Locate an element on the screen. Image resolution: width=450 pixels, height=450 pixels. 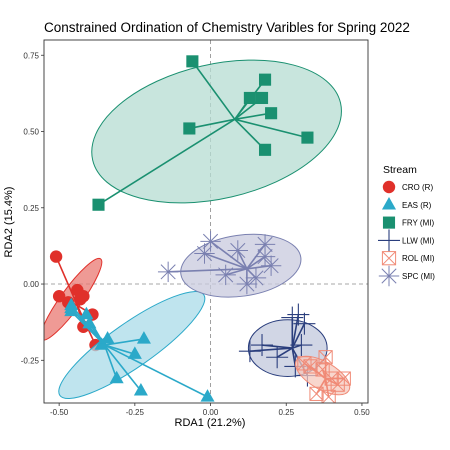
series-fry-point-4-square is located at coordinates (265, 79).